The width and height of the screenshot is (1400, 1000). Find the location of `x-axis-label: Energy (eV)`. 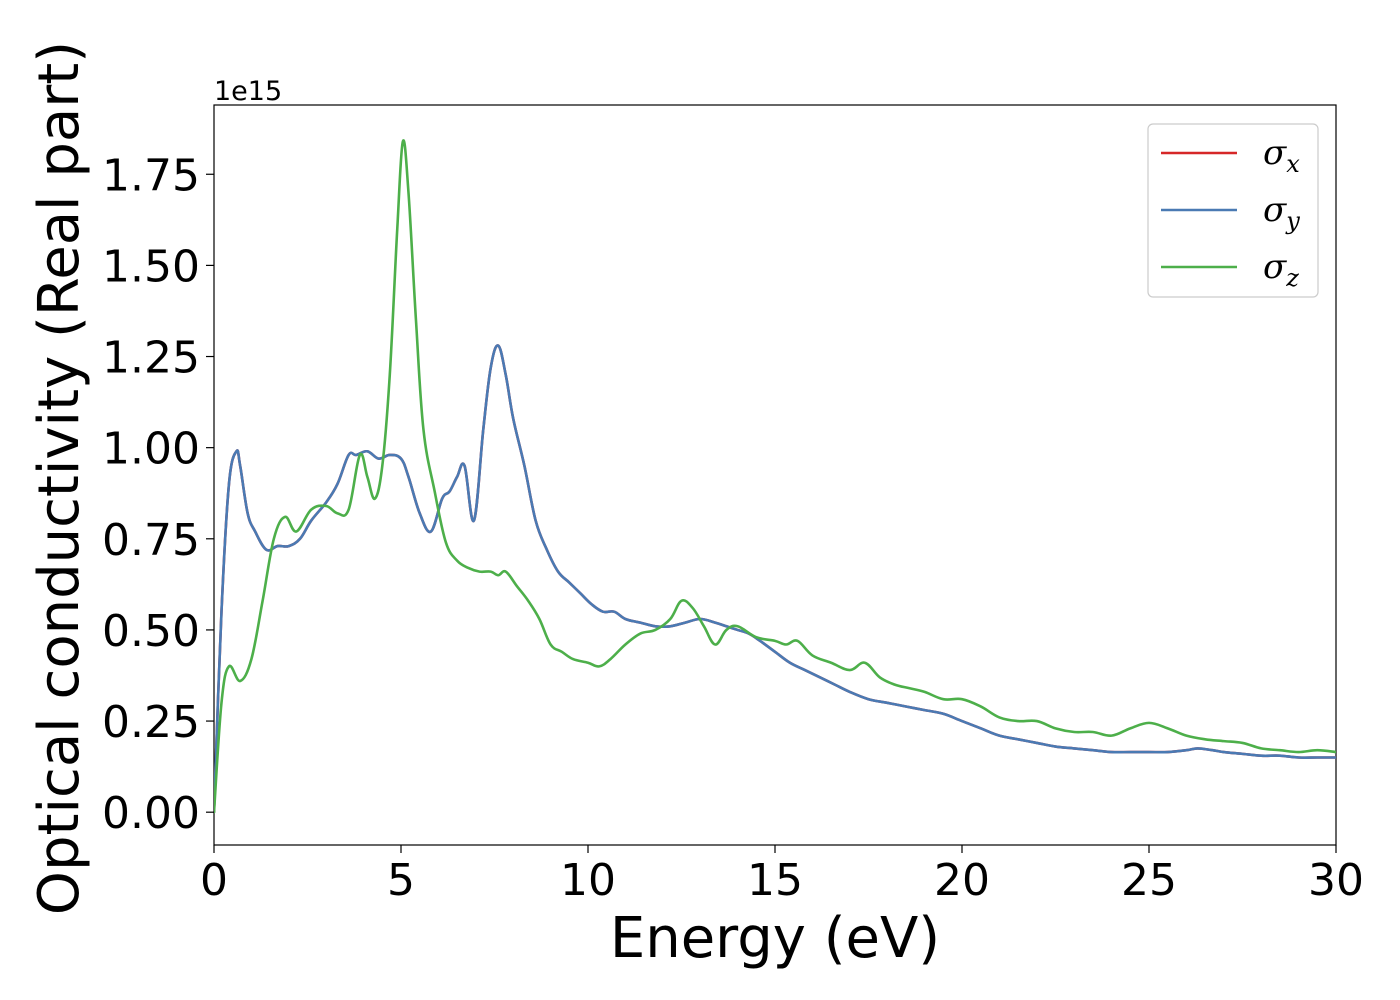

x-axis-label: Energy (eV) is located at coordinates (775, 938).